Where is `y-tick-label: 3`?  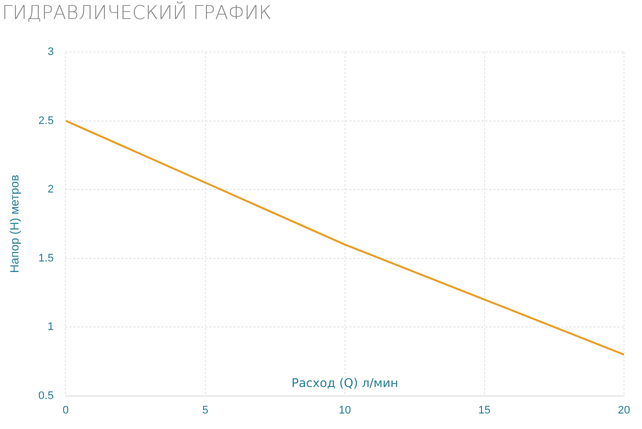
y-tick-label: 3 is located at coordinates (51, 52).